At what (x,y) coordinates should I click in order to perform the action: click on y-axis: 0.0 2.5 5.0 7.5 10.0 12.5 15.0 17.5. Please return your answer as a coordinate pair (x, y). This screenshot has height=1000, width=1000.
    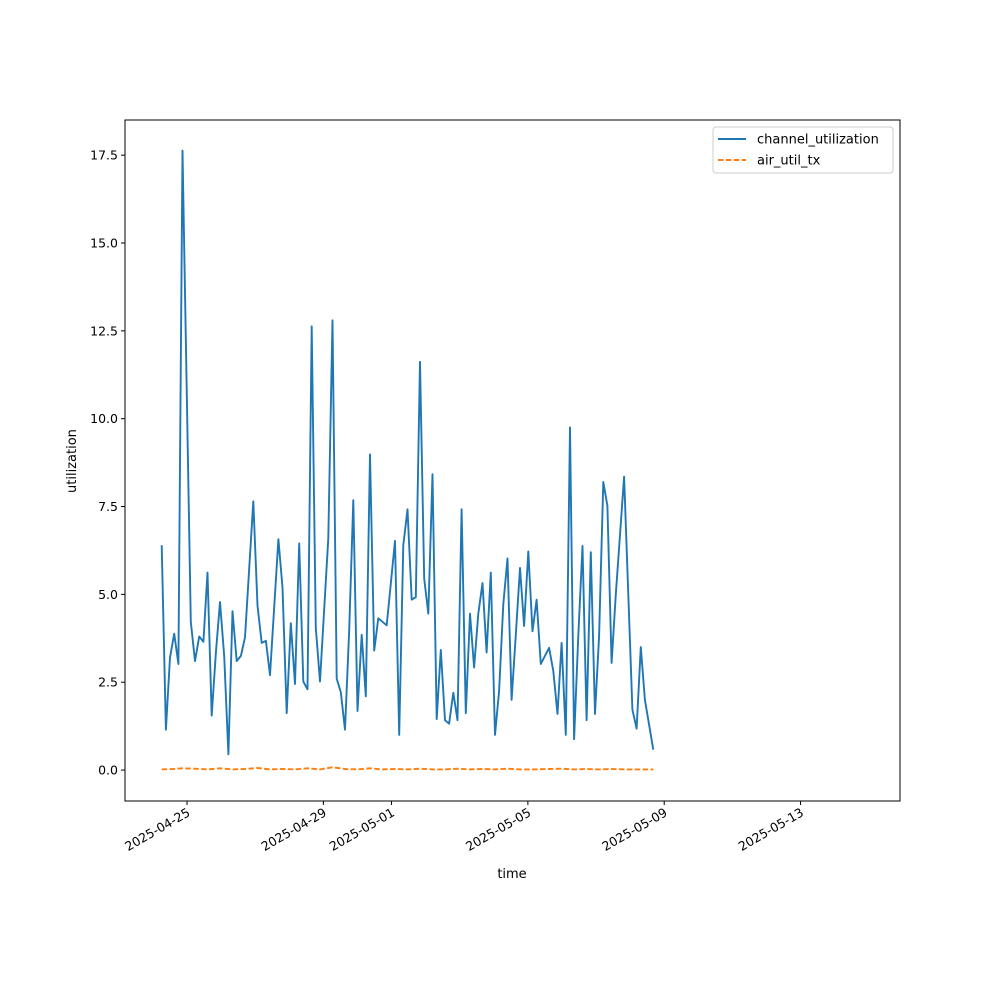
    Looking at the image, I should click on (107, 463).